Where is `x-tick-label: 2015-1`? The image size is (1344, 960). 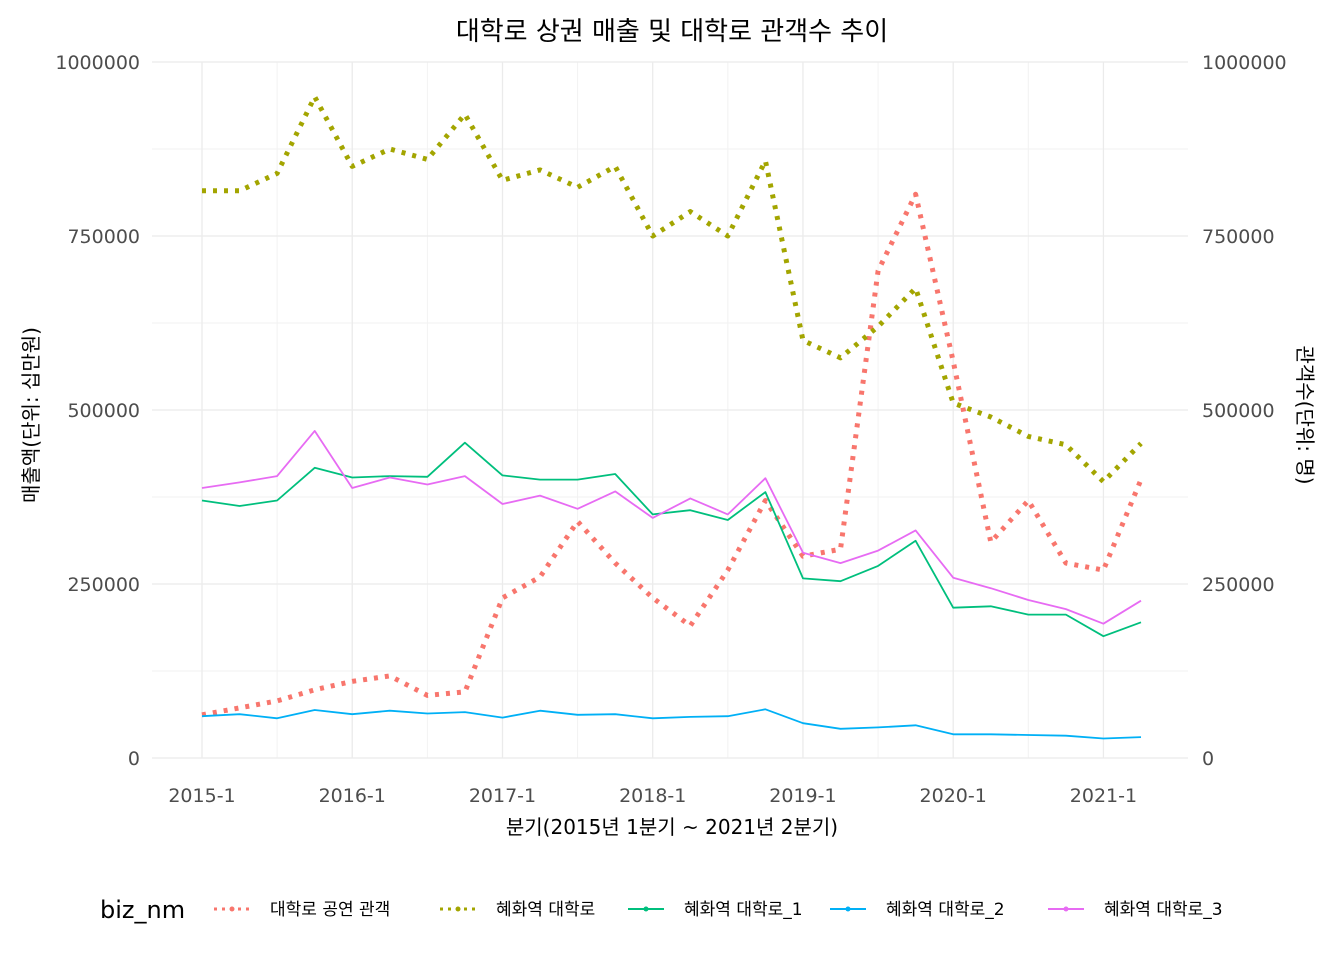
x-tick-label: 2015-1 is located at coordinates (201, 796).